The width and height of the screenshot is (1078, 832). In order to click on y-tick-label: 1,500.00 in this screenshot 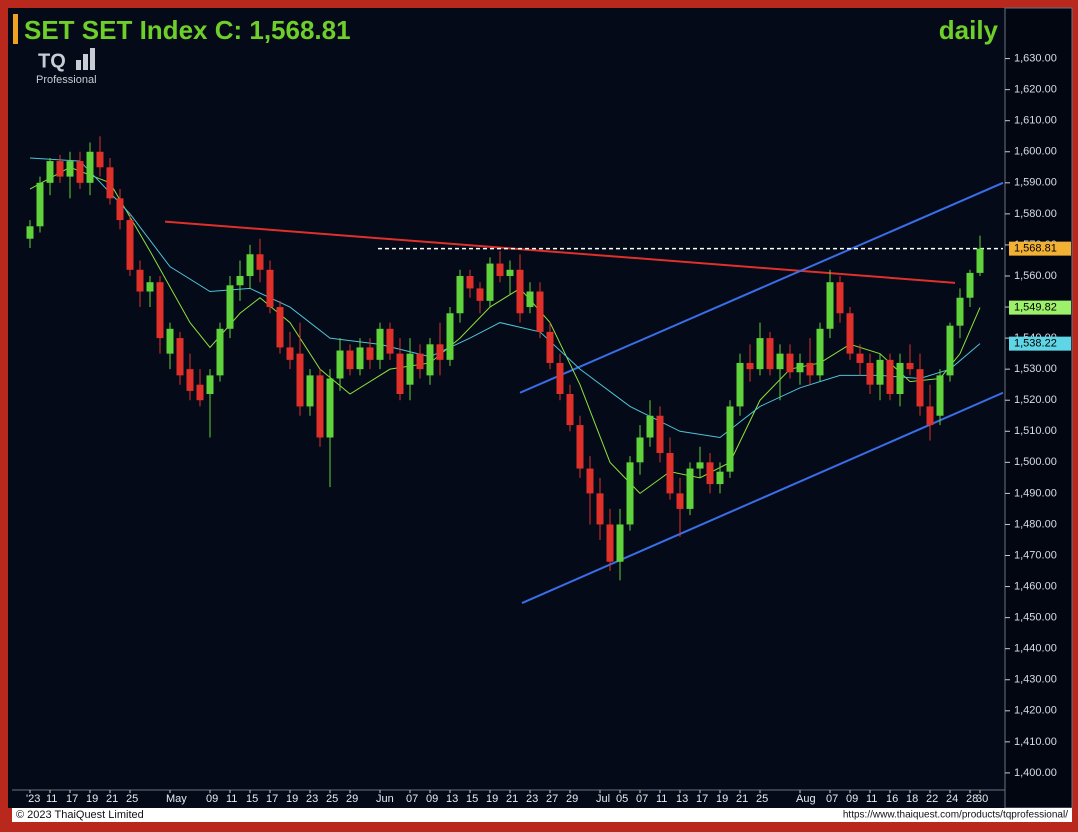, I will do `click(1035, 462)`.